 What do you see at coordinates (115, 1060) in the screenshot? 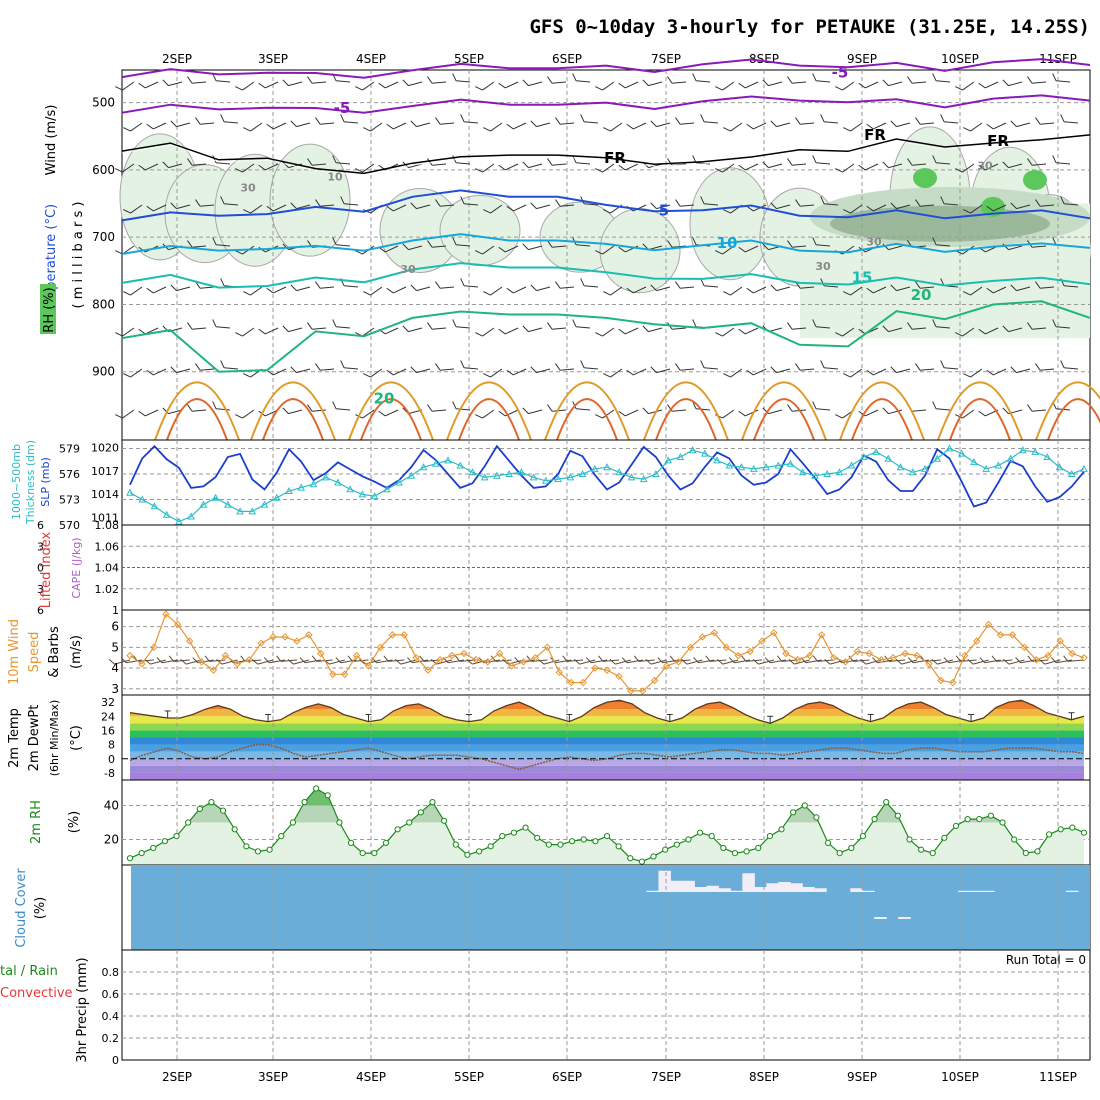
I see `precip-ytick: 0` at bounding box center [115, 1060].